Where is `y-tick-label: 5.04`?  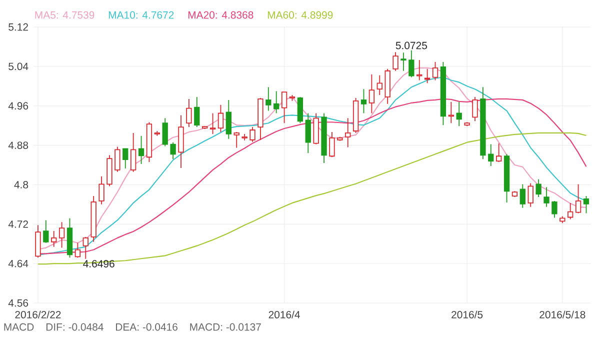 y-tick-label: 5.04 is located at coordinates (18, 66).